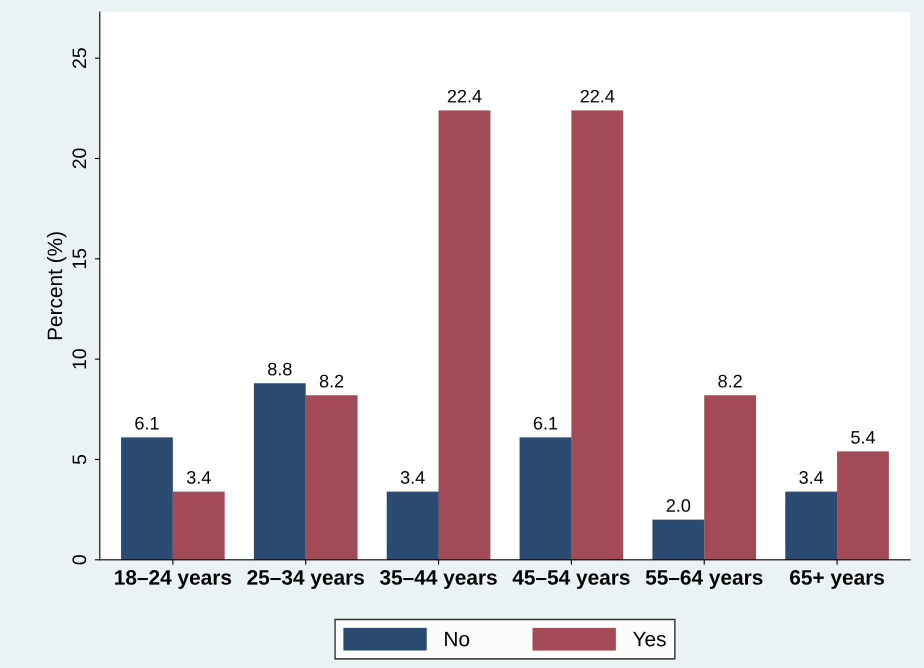 This screenshot has height=668, width=924. What do you see at coordinates (79, 358) in the screenshot?
I see `y-tick-label: 10` at bounding box center [79, 358].